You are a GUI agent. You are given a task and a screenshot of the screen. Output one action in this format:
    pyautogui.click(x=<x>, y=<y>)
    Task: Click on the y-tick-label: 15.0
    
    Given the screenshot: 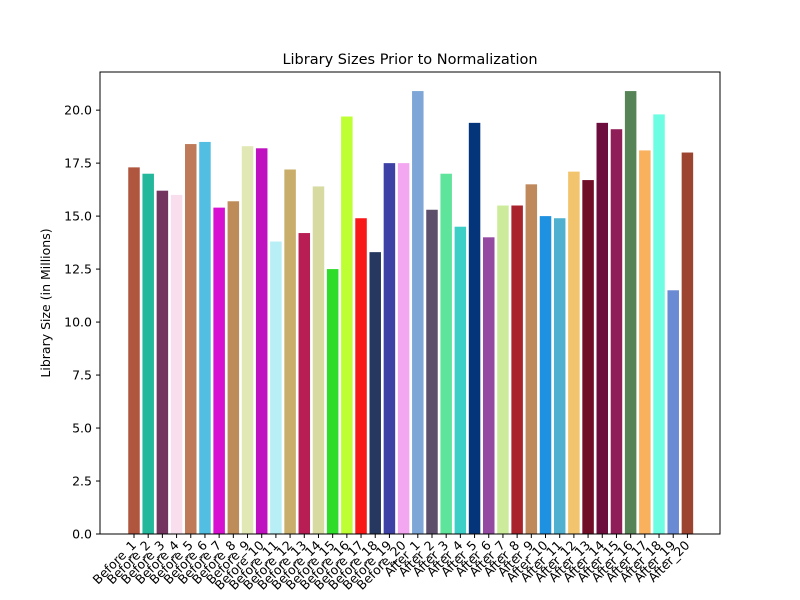 What is the action you would take?
    pyautogui.click(x=78, y=216)
    